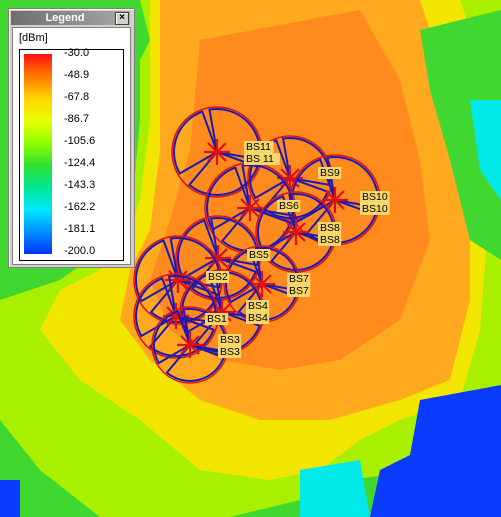 This screenshot has width=501, height=517. I want to click on close-icon: ×, so click(122, 18).